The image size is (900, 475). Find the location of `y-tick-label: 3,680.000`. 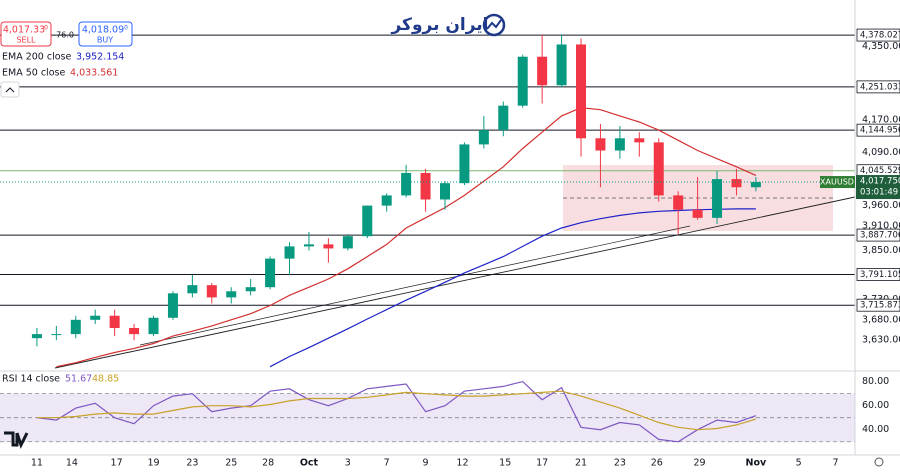

y-tick-label: 3,680.000 is located at coordinates (881, 319).